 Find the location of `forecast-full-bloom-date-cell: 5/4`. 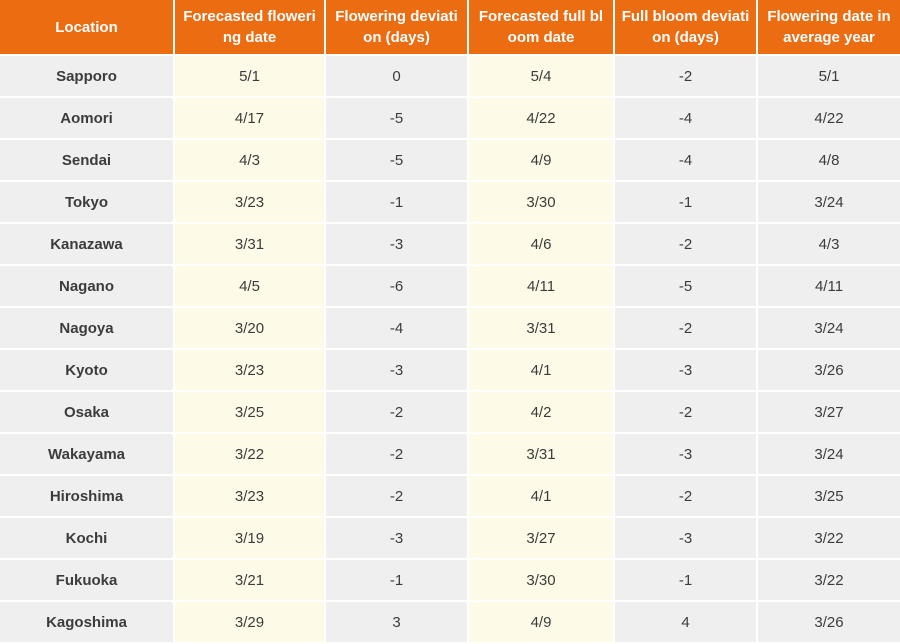

forecast-full-bloom-date-cell: 5/4 is located at coordinates (541, 76).